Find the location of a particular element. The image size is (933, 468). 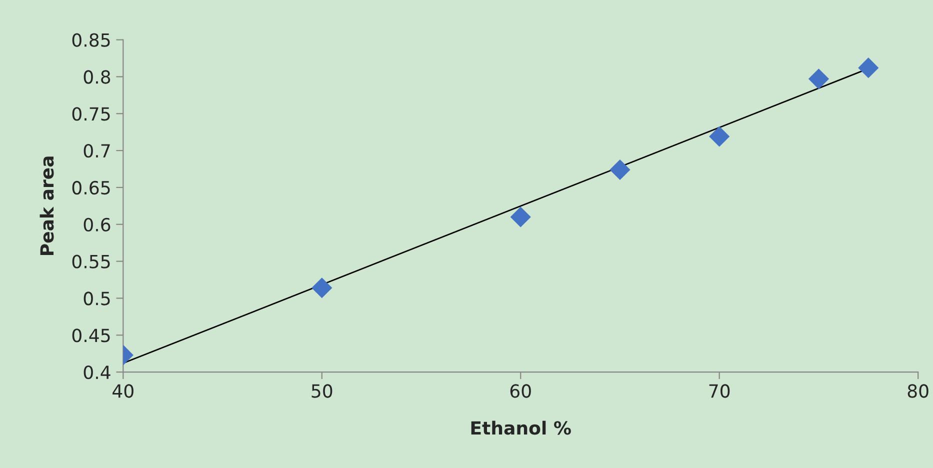

x-tick-label: 50 is located at coordinates (322, 391).